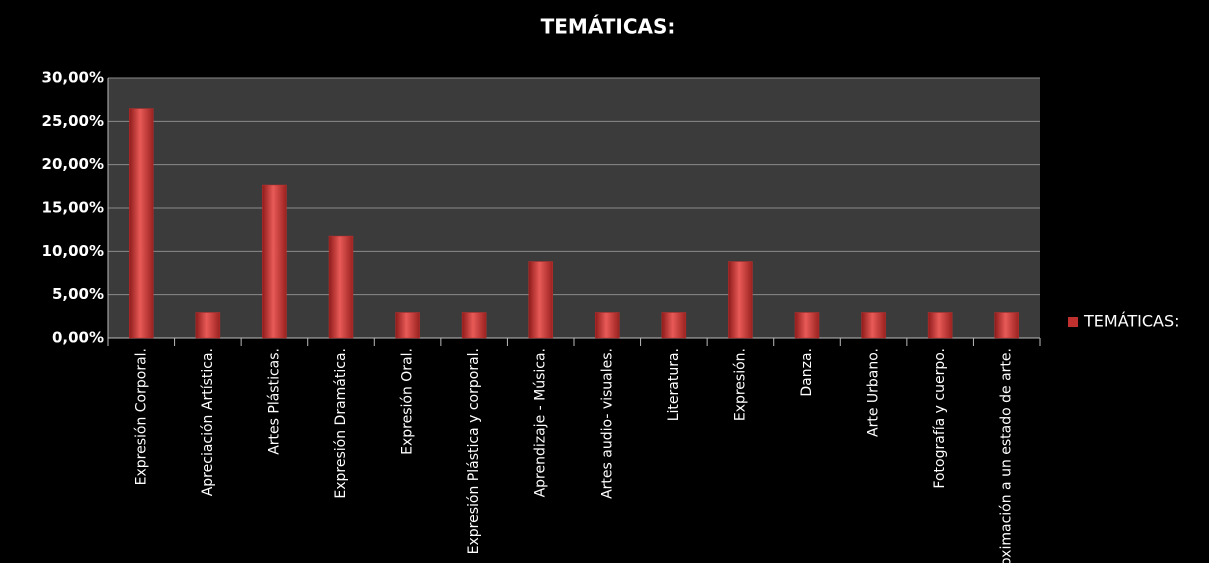 This screenshot has width=1209, height=563. What do you see at coordinates (1073, 322) in the screenshot?
I see `legend-swatch` at bounding box center [1073, 322].